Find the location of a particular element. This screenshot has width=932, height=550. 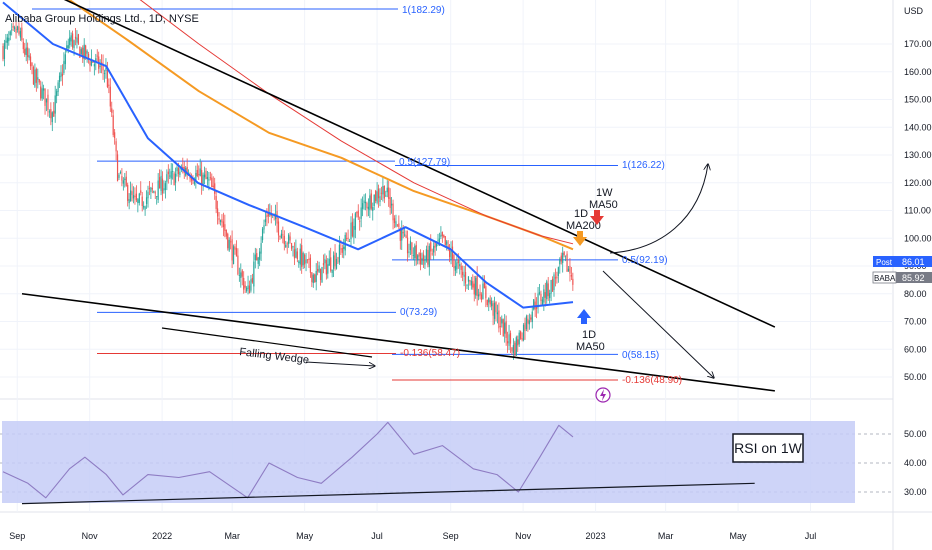

currency-label: USD is located at coordinates (914, 11).